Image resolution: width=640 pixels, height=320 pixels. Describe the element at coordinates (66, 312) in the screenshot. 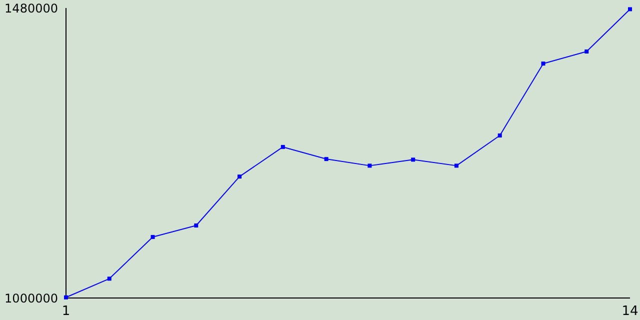

I see `x-tick-label: 1` at that location.